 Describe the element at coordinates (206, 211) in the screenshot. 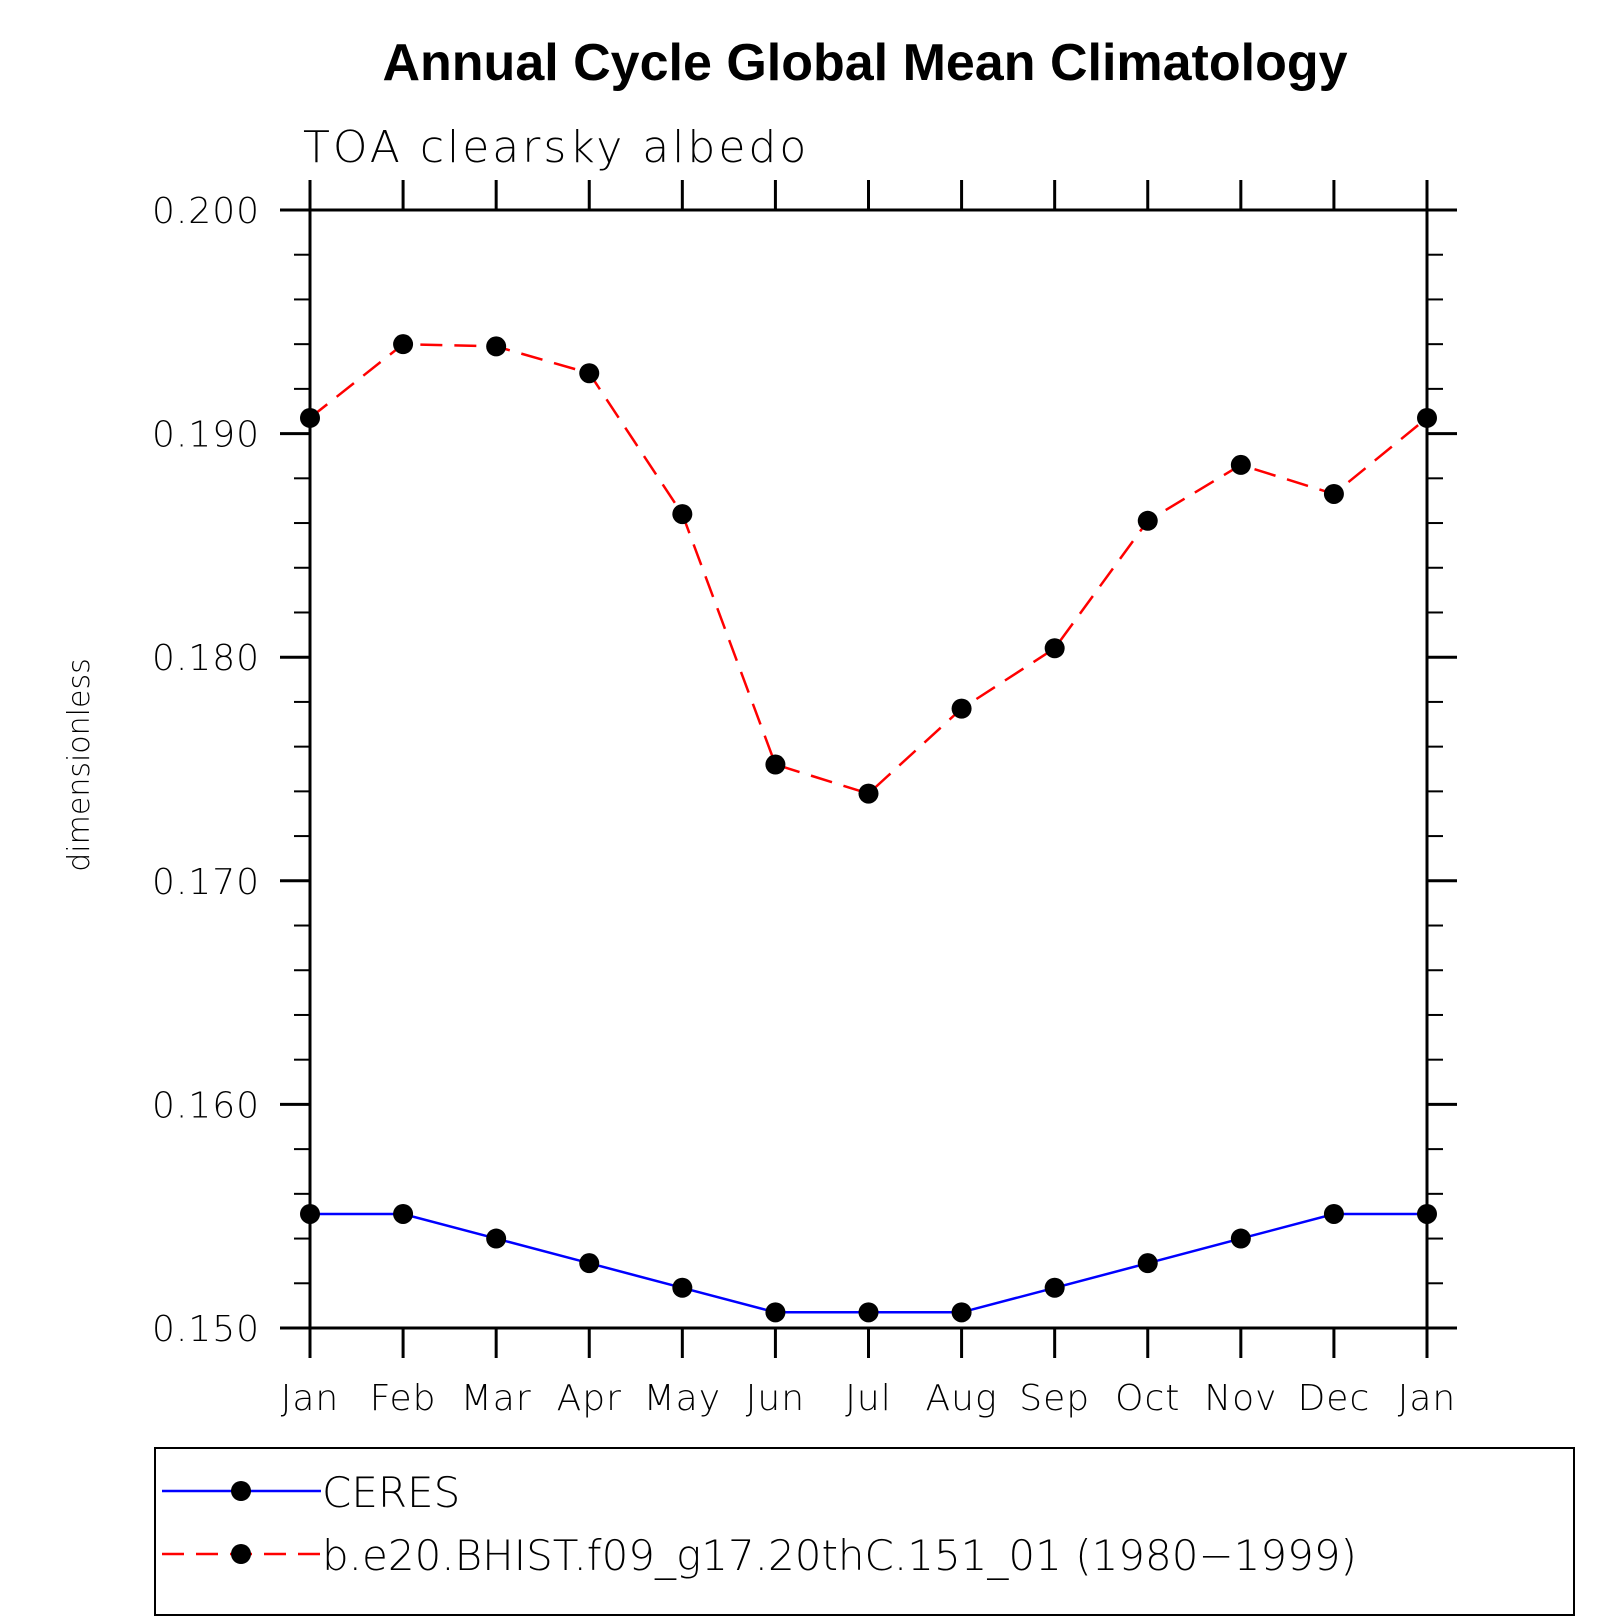

I see `y-tick-label: 0.200` at that location.